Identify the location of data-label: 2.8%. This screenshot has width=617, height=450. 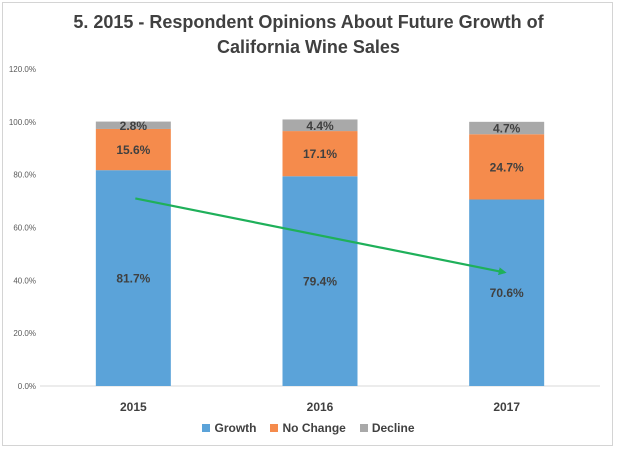
(134, 126).